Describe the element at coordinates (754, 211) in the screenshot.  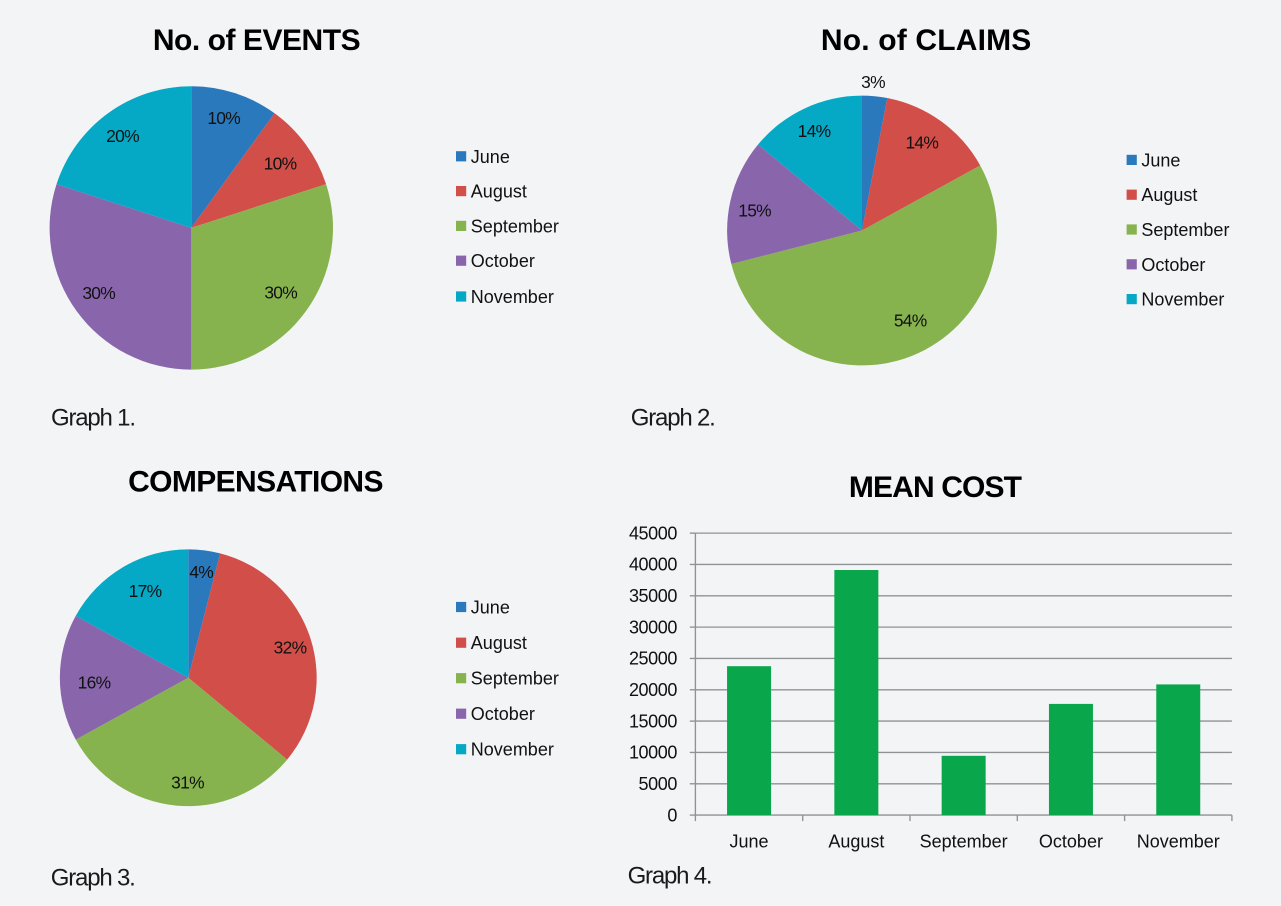
I see `svg-text: 15%` at that location.